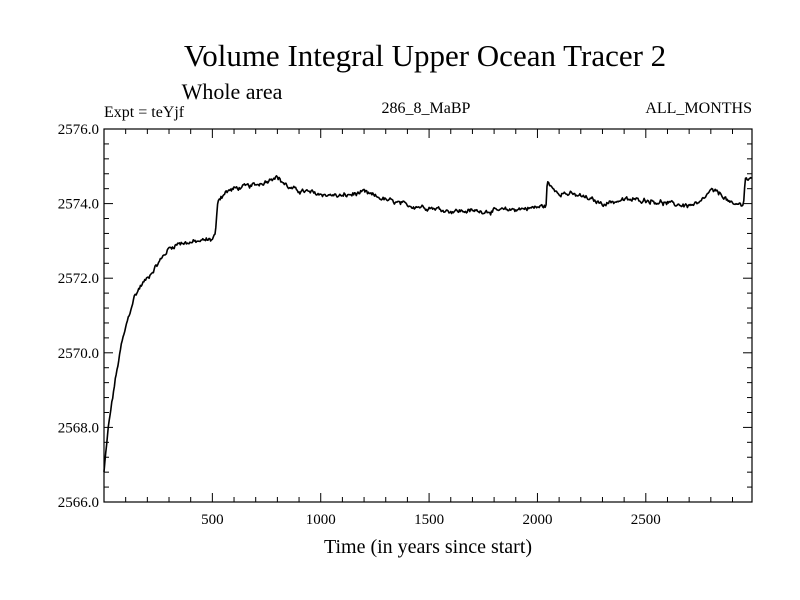  What do you see at coordinates (78, 428) in the screenshot?
I see `y-tick-label: 2568.0` at bounding box center [78, 428].